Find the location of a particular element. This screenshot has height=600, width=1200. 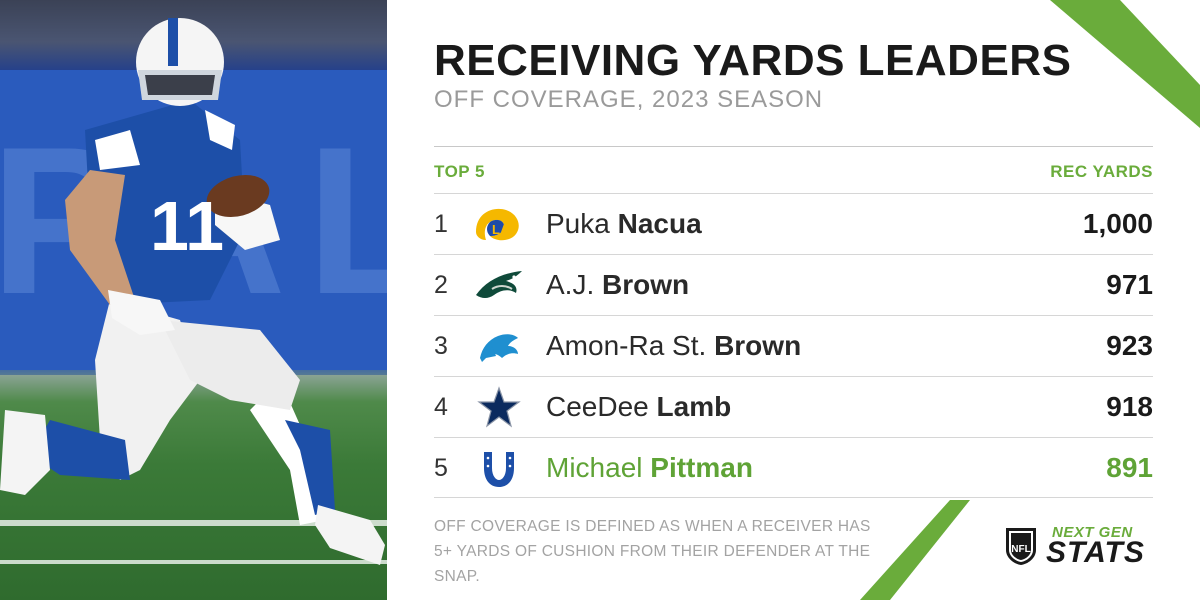

column-header-rank: TOP 5 is located at coordinates (460, 171).